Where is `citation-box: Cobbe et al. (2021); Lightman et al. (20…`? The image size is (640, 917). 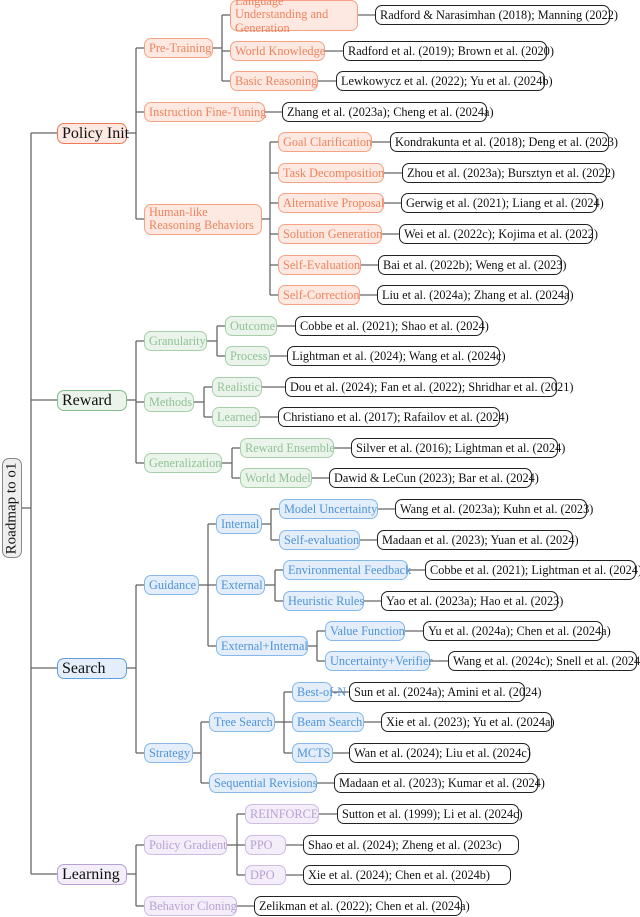 citation-box: Cobbe et al. (2021); Lightman et al. (20… is located at coordinates (532, 570).